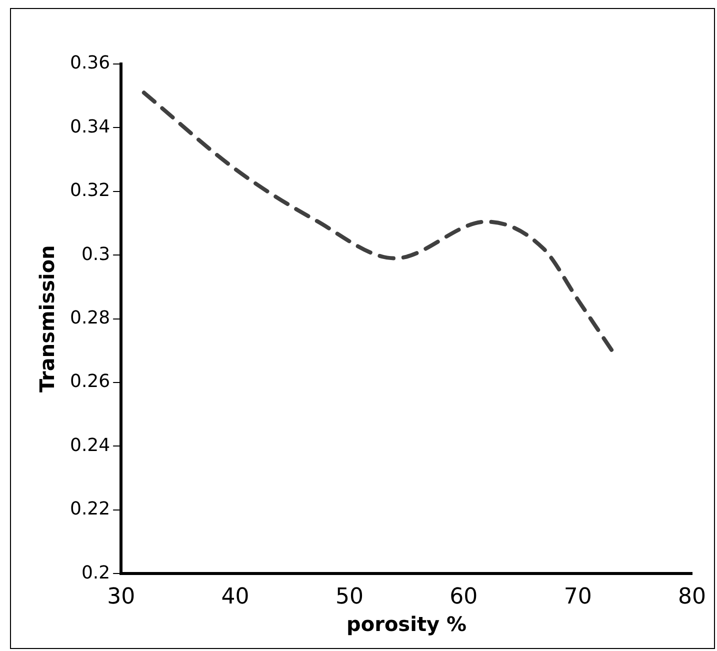 Image resolution: width=717 pixels, height=651 pixels. What do you see at coordinates (90, 317) in the screenshot?
I see `y-tick-label: 0.28` at bounding box center [90, 317].